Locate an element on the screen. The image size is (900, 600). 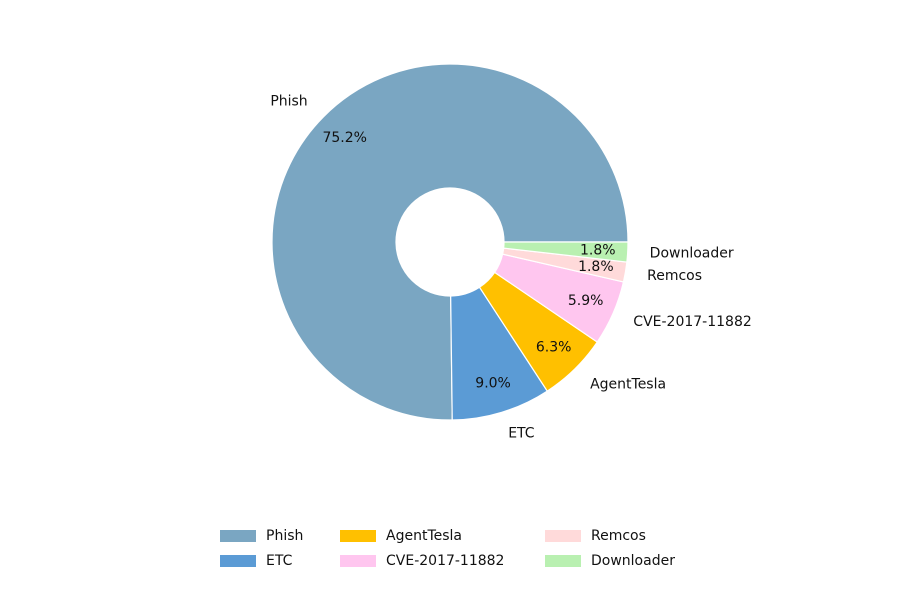
slice-label: CVE-2017-11882 is located at coordinates (692, 322).